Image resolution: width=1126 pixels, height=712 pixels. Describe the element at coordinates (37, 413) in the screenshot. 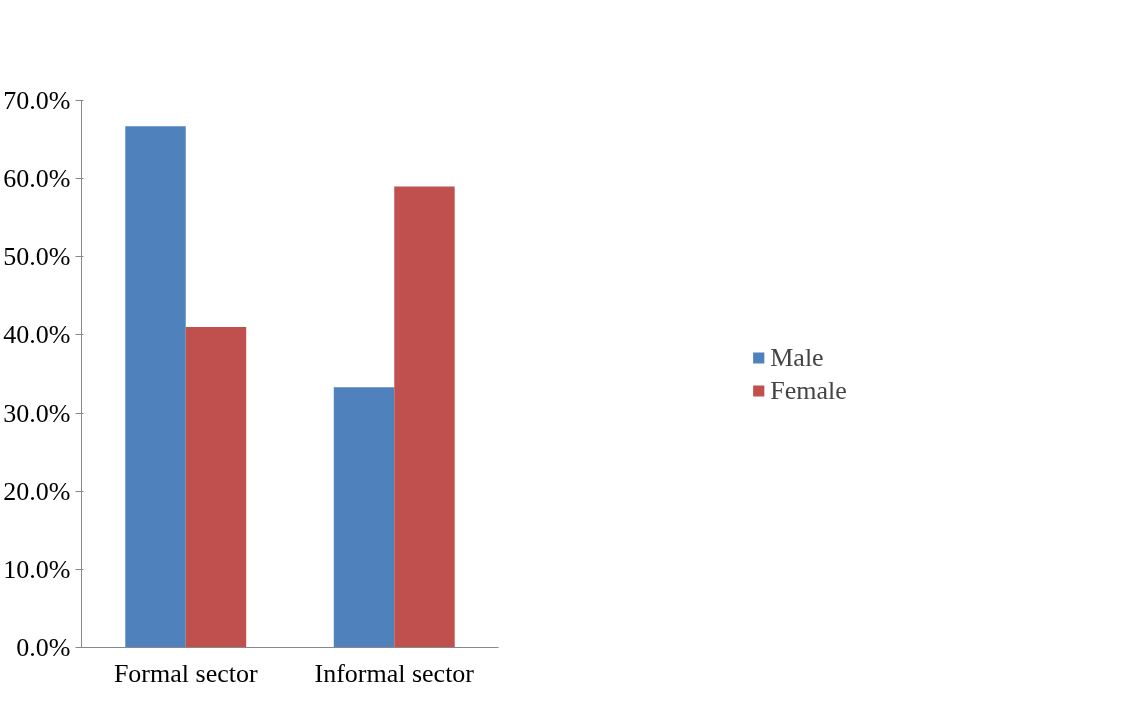

I see `y-tick-label: 30.0%` at that location.